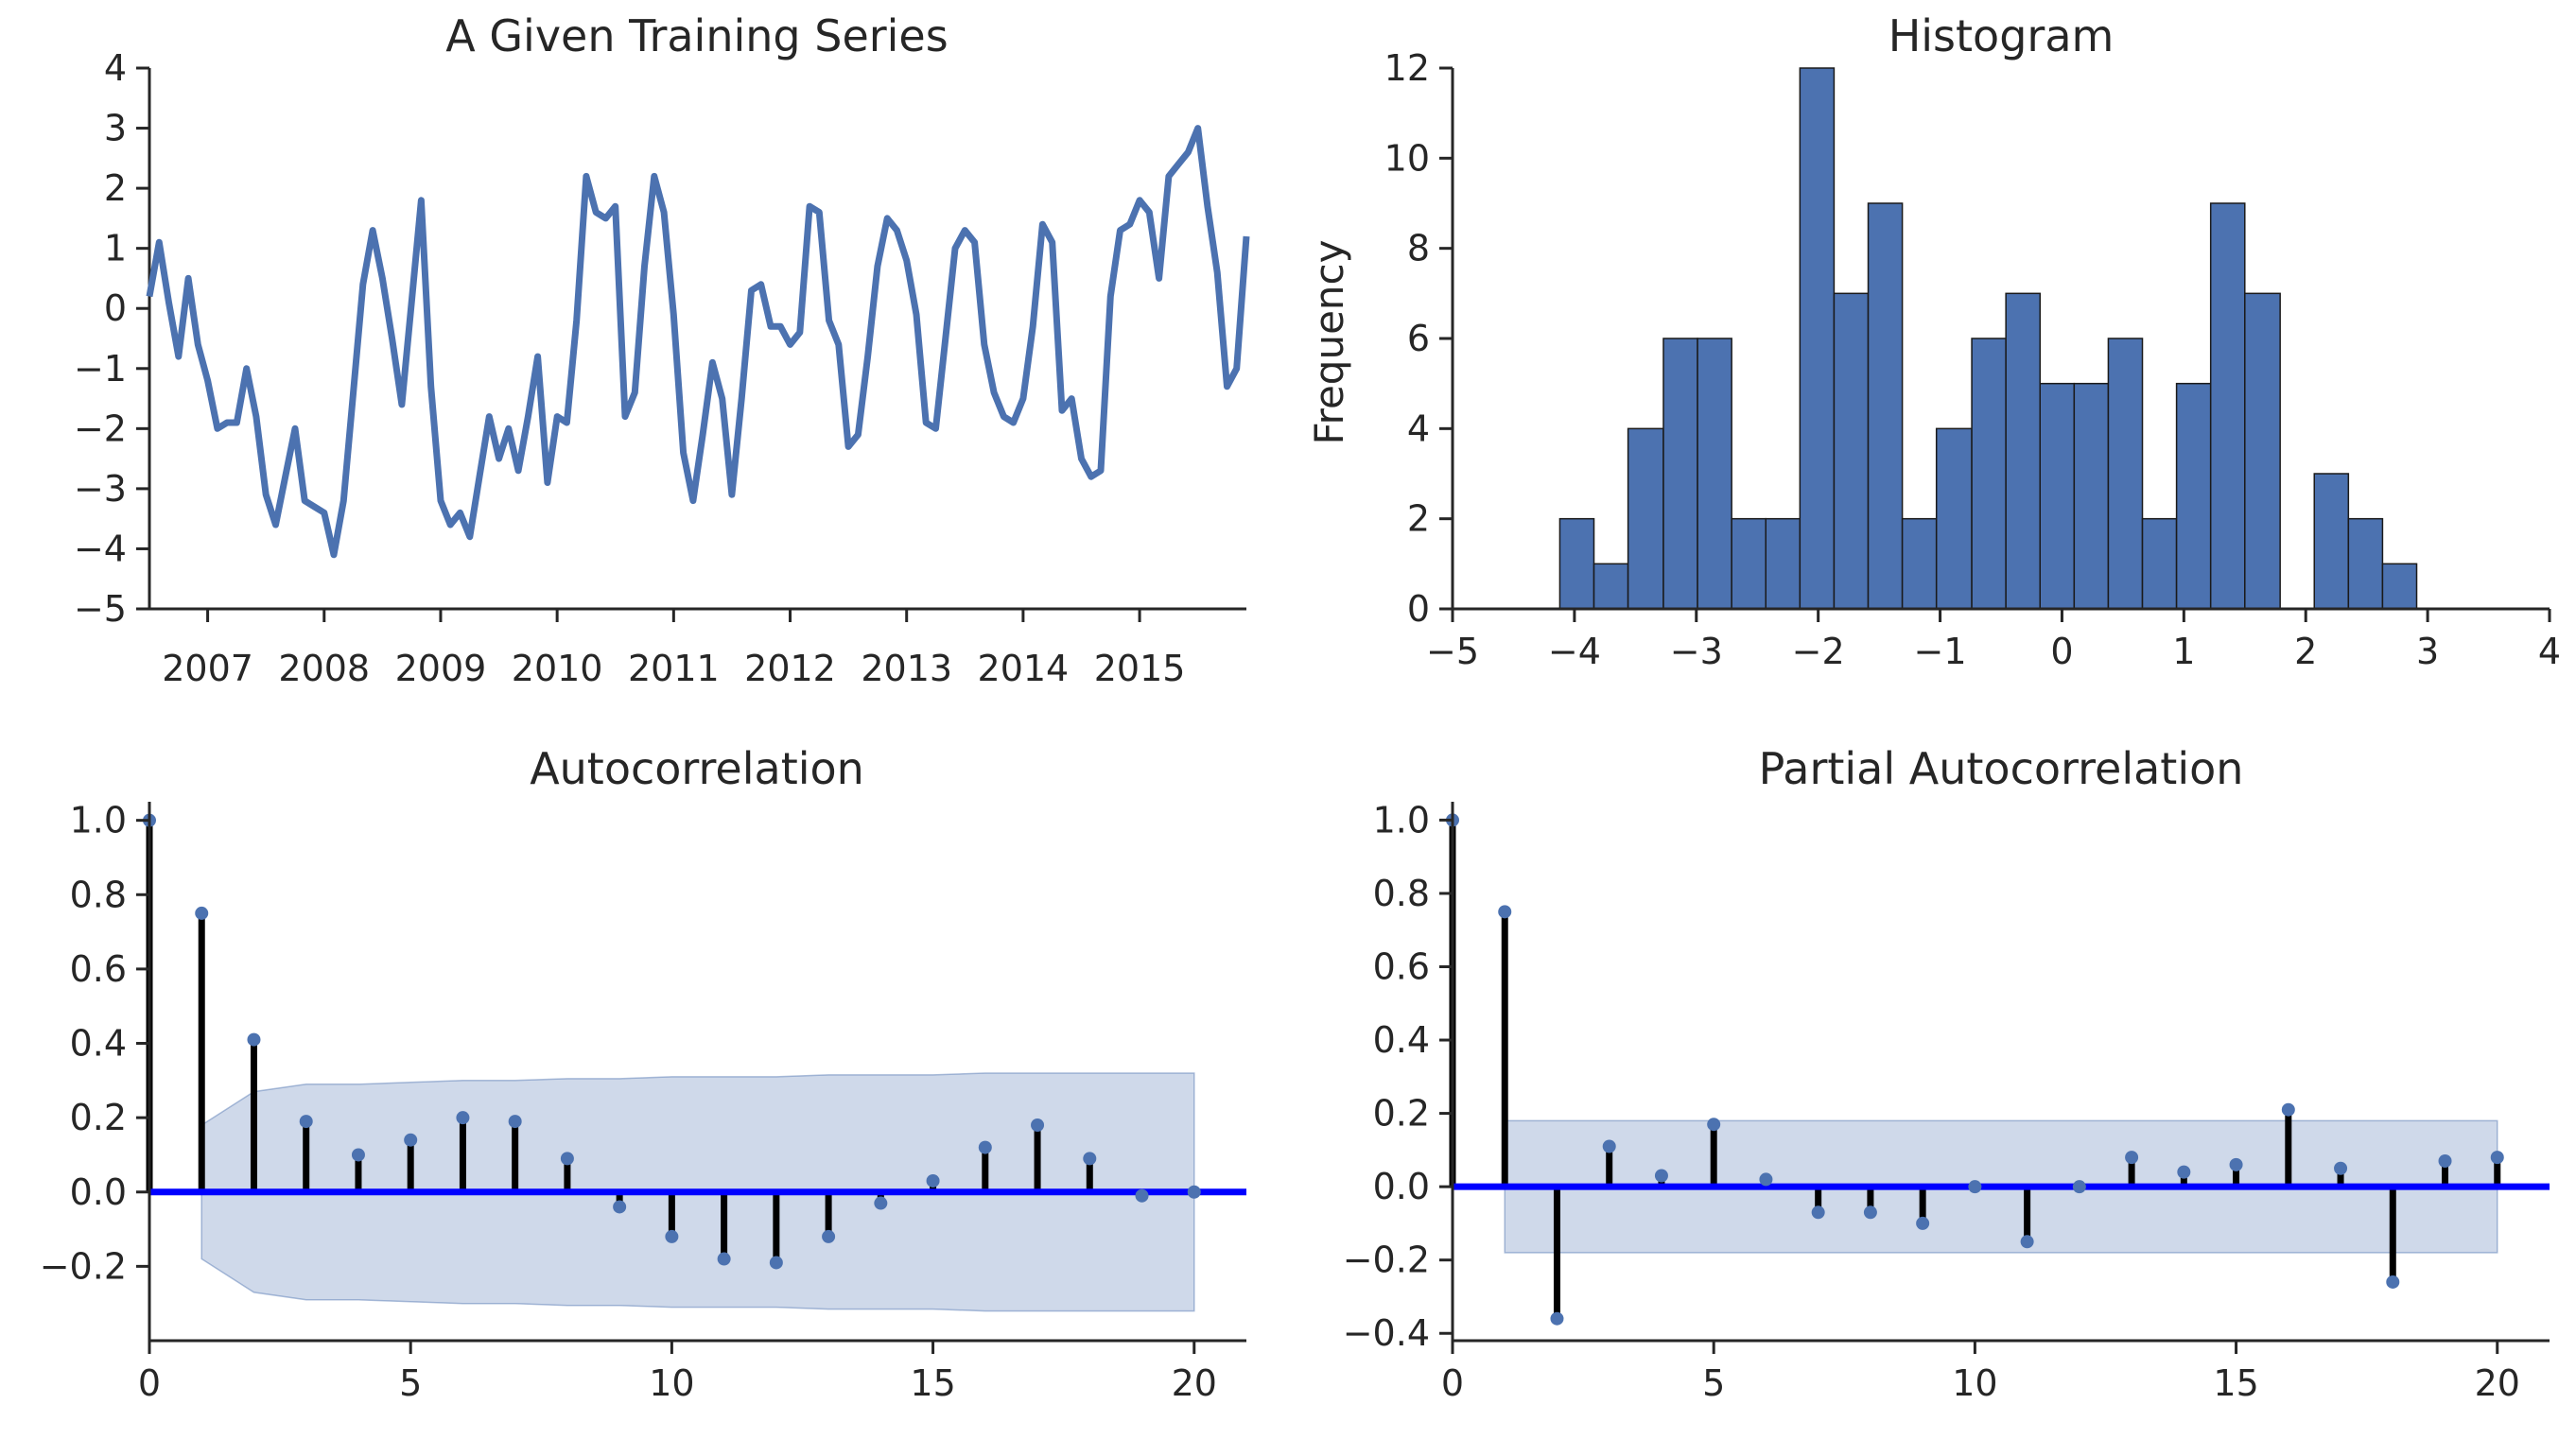  I want to click on training-series-title: A Given Training Series, so click(696, 36).